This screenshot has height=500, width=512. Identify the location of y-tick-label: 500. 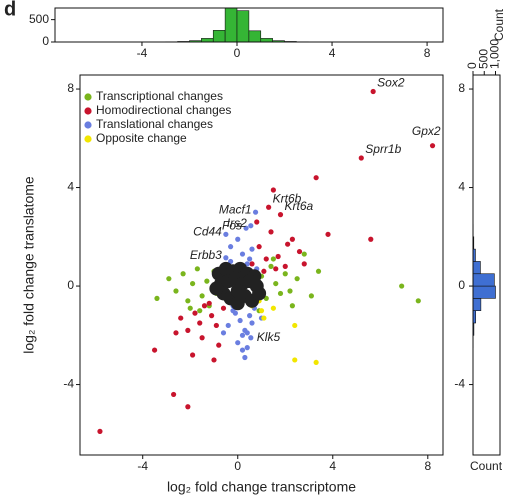
(39, 19).